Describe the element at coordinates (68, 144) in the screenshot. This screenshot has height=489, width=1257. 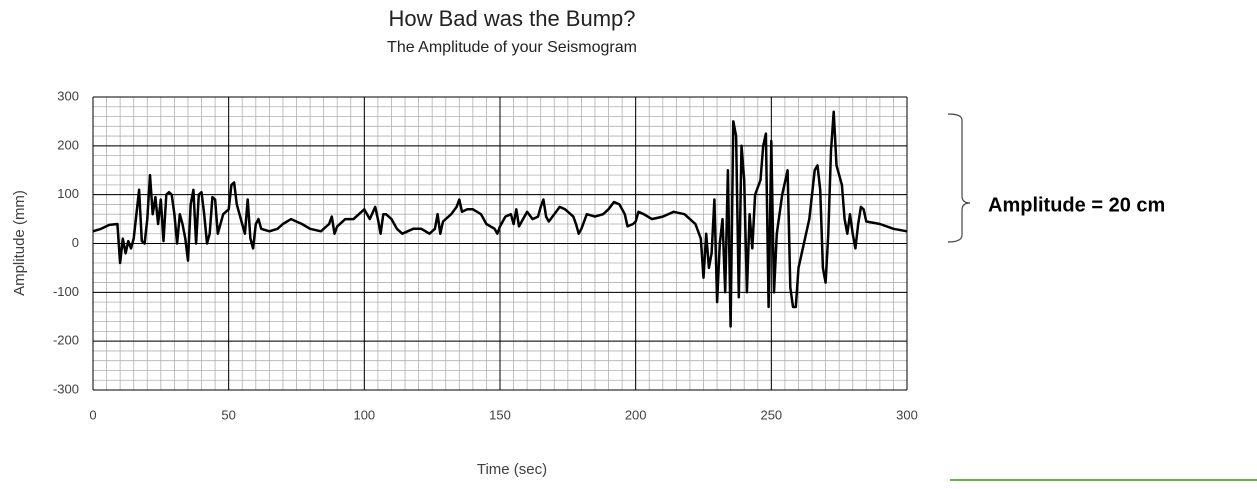
I see `y-tick-label: 200` at that location.